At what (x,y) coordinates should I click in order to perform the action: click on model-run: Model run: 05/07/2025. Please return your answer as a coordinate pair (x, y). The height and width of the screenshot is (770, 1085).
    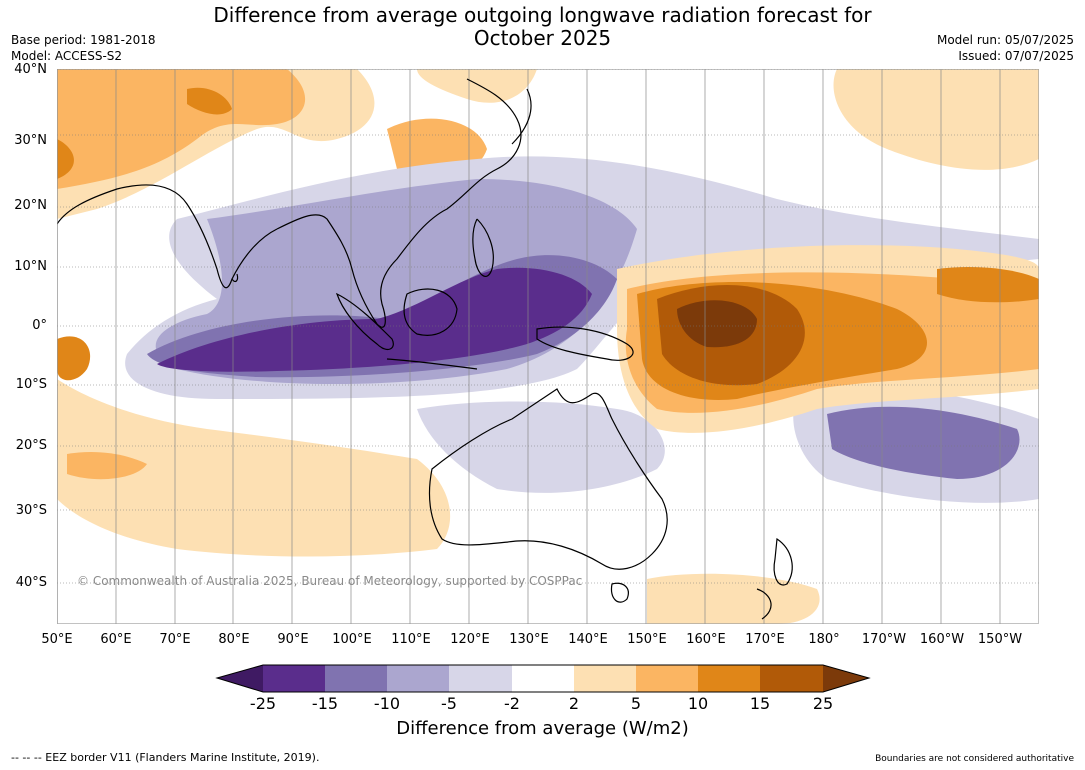
    Looking at the image, I should click on (1005, 40).